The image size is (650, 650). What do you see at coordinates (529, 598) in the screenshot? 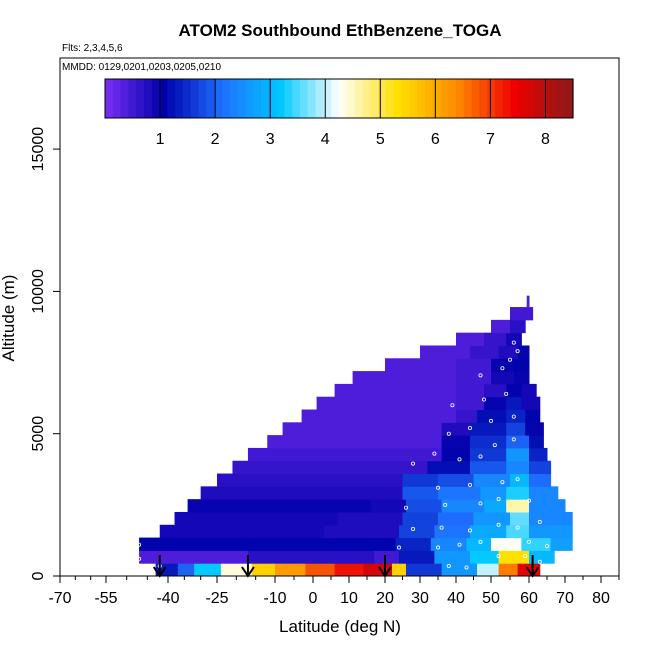
I see `x-tick-label: 60` at bounding box center [529, 598].